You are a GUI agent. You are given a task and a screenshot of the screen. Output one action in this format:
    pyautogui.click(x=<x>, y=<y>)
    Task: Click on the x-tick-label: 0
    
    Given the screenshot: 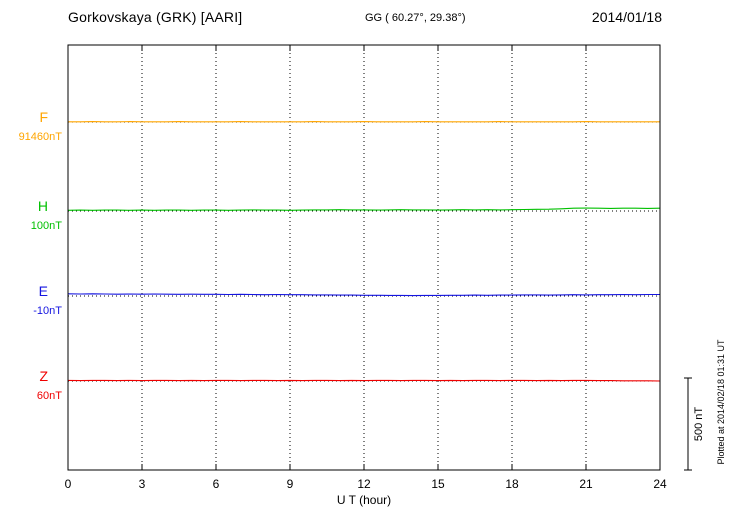 What is the action you would take?
    pyautogui.click(x=68, y=484)
    